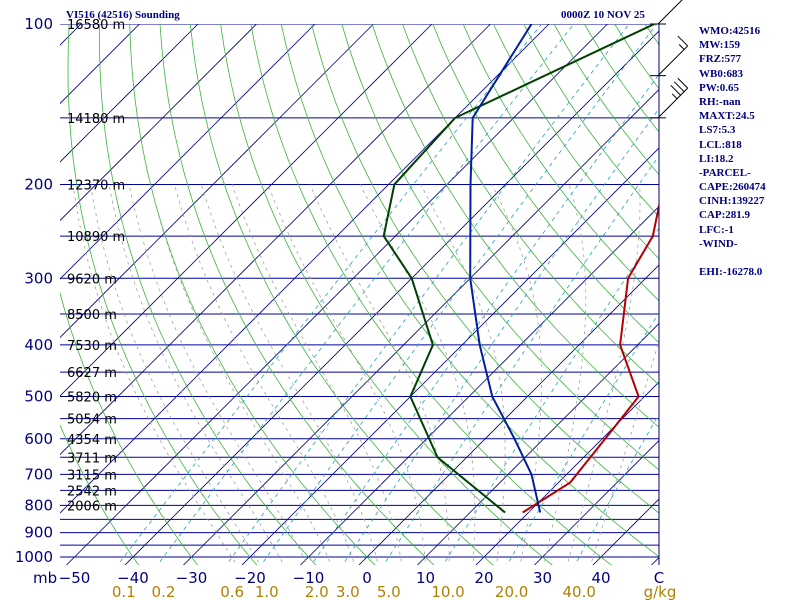 Image resolution: width=800 pixels, height=600 pixels. Describe the element at coordinates (92, 440) in the screenshot. I see `height-label: 4354 m` at that location.